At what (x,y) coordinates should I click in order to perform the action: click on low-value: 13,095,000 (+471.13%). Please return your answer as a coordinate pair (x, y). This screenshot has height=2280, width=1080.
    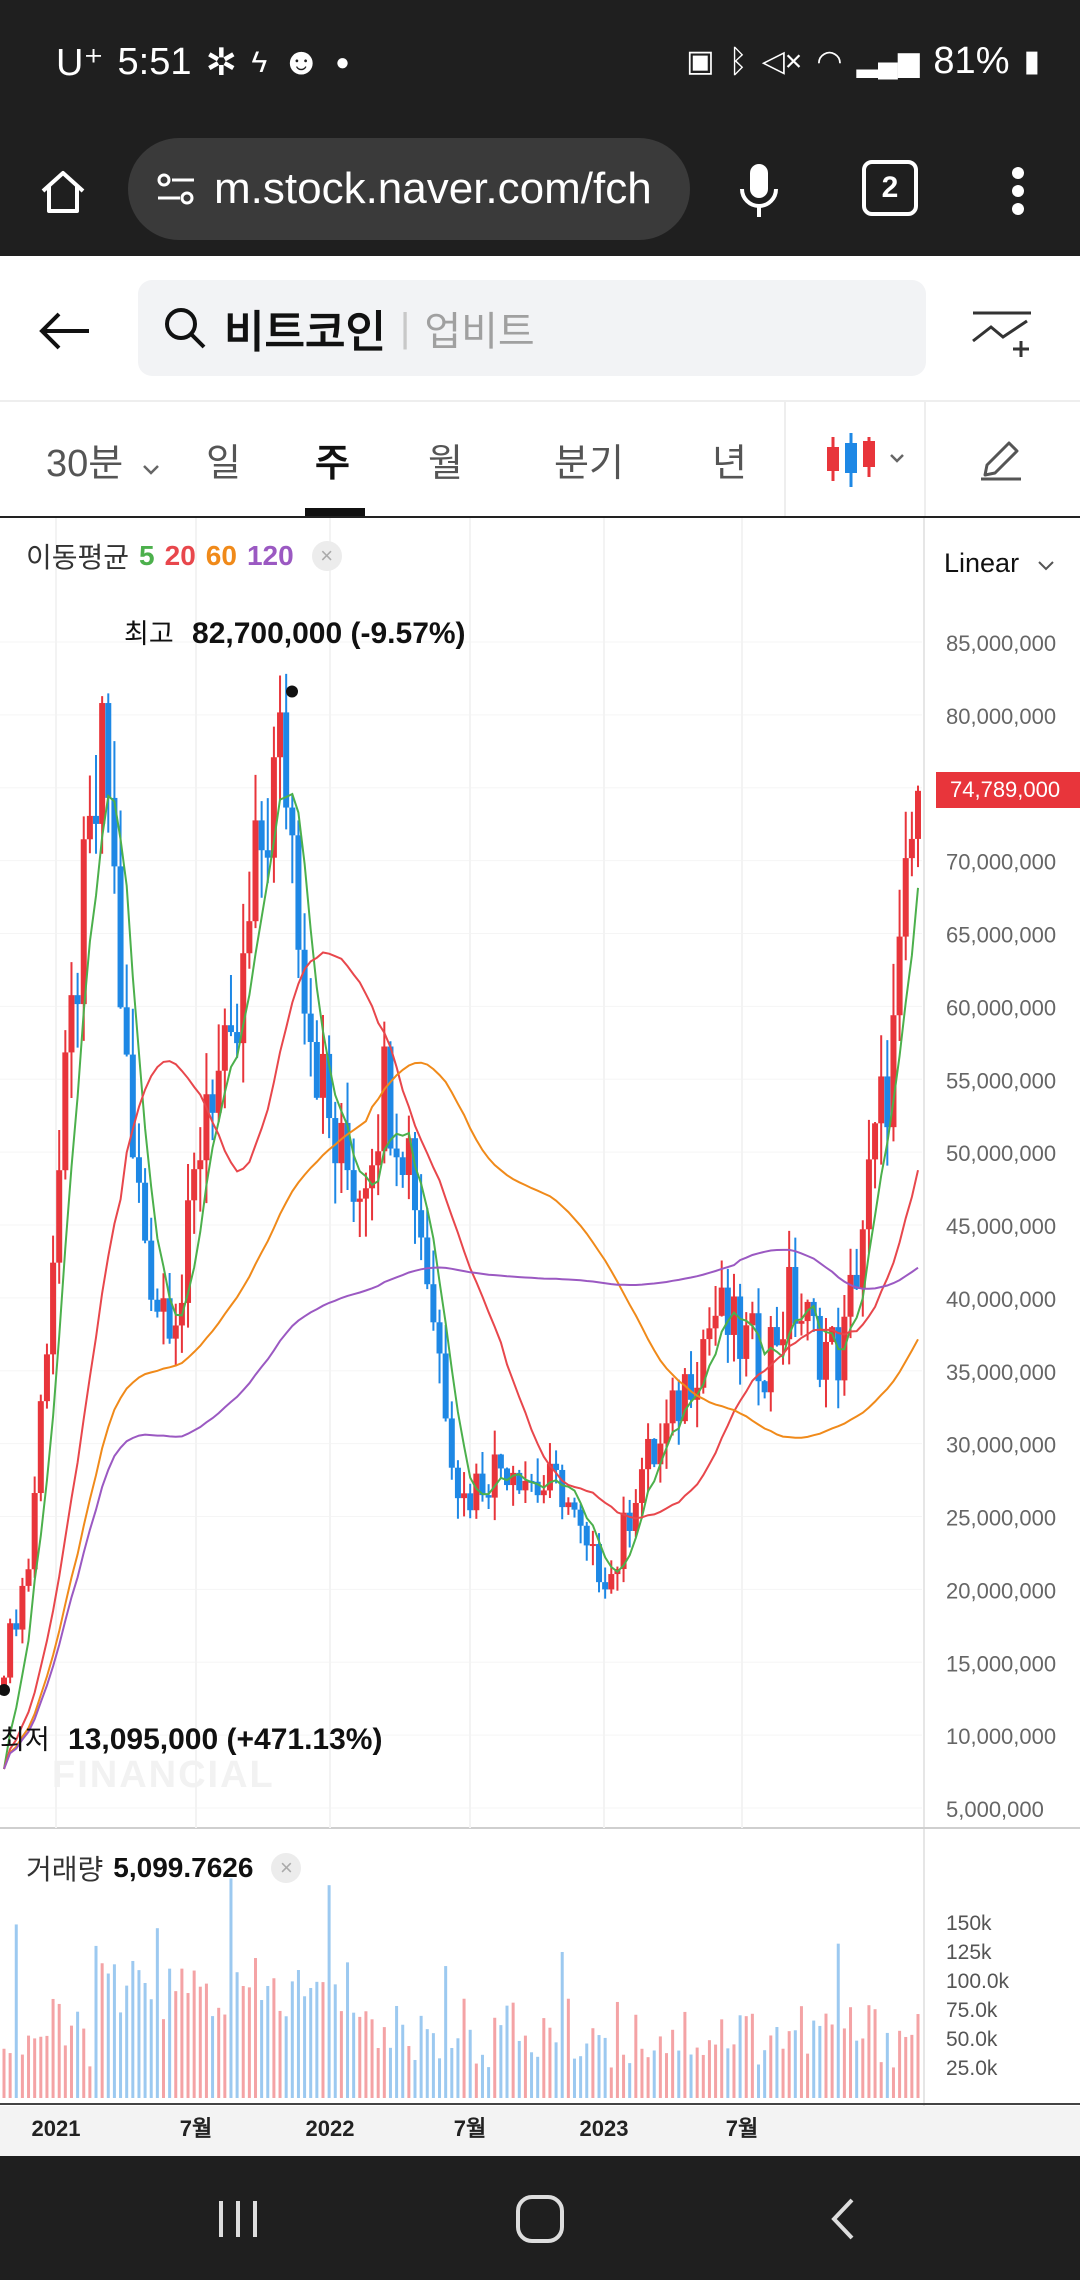
    Looking at the image, I should click on (225, 1739).